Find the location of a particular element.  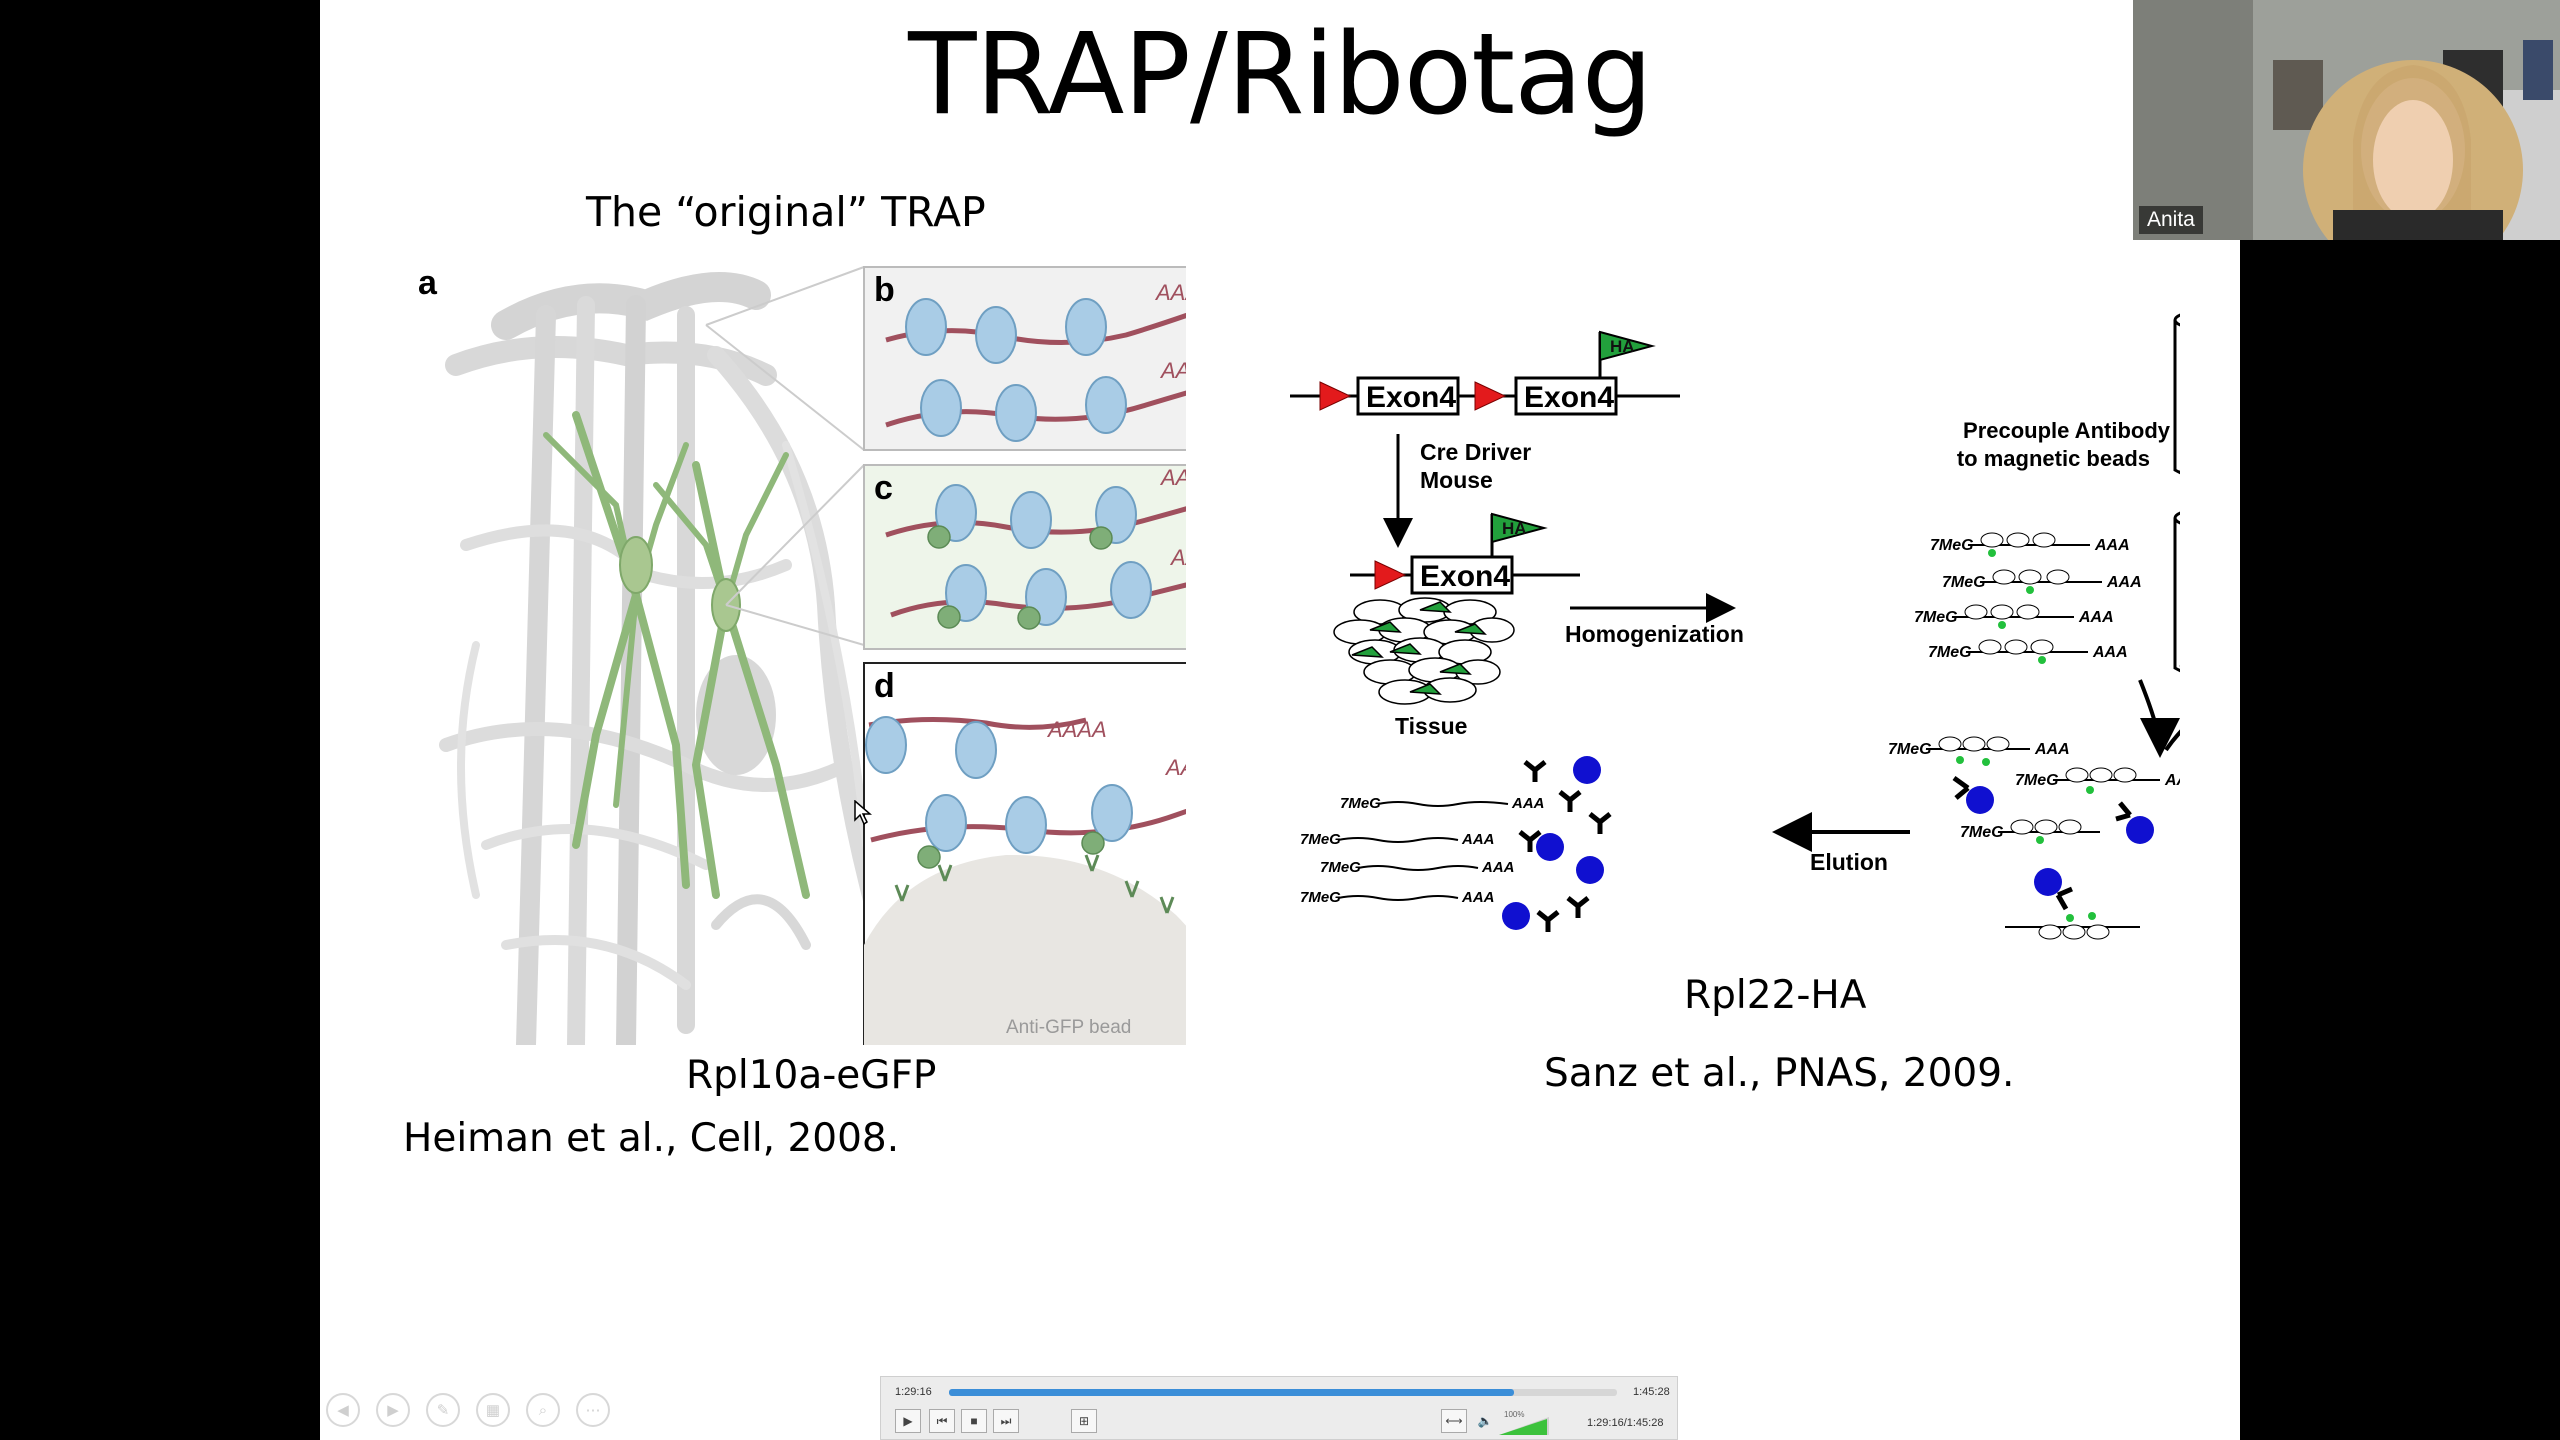

elapsed-time: 1:29:16 is located at coordinates (913, 1392).